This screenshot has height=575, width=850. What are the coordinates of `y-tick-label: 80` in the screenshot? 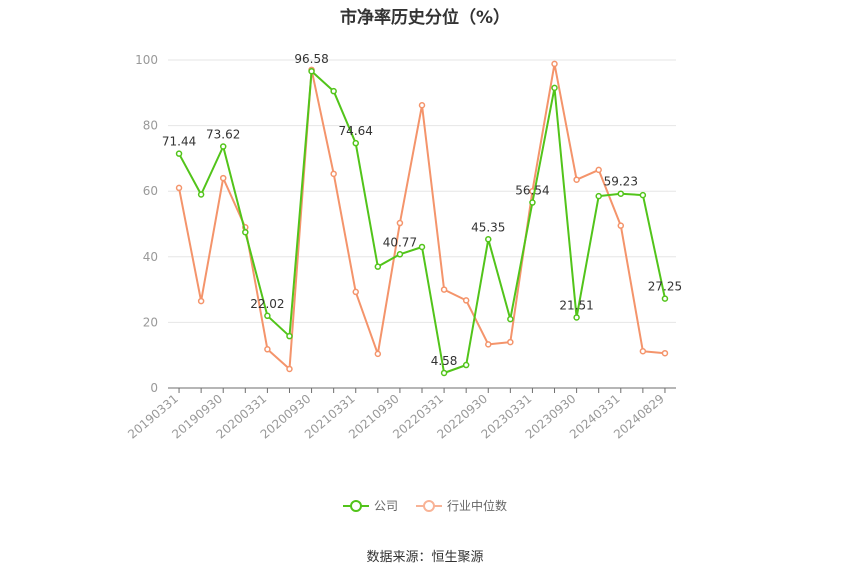 It's located at (150, 126).